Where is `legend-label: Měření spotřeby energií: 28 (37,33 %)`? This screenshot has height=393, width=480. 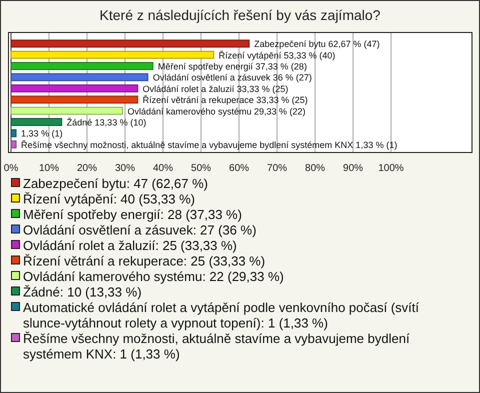 legend-label: Měření spotřeby energií: 28 (37,33 %) is located at coordinates (132, 214).